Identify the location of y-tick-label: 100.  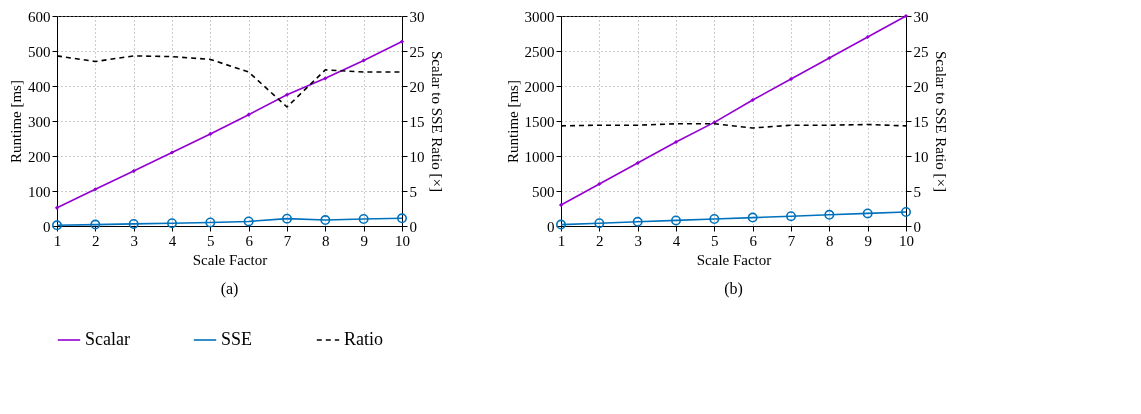
(39, 191).